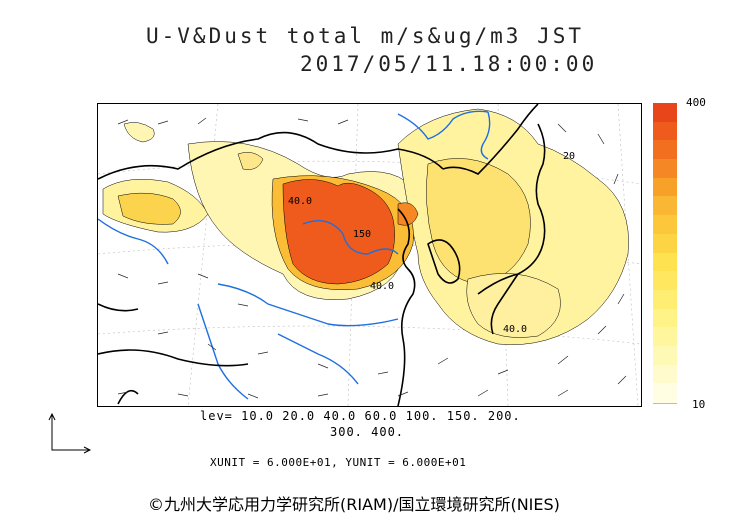 The image size is (752, 532). Describe the element at coordinates (362, 234) in the screenshot. I see `contour-label: 150` at that location.